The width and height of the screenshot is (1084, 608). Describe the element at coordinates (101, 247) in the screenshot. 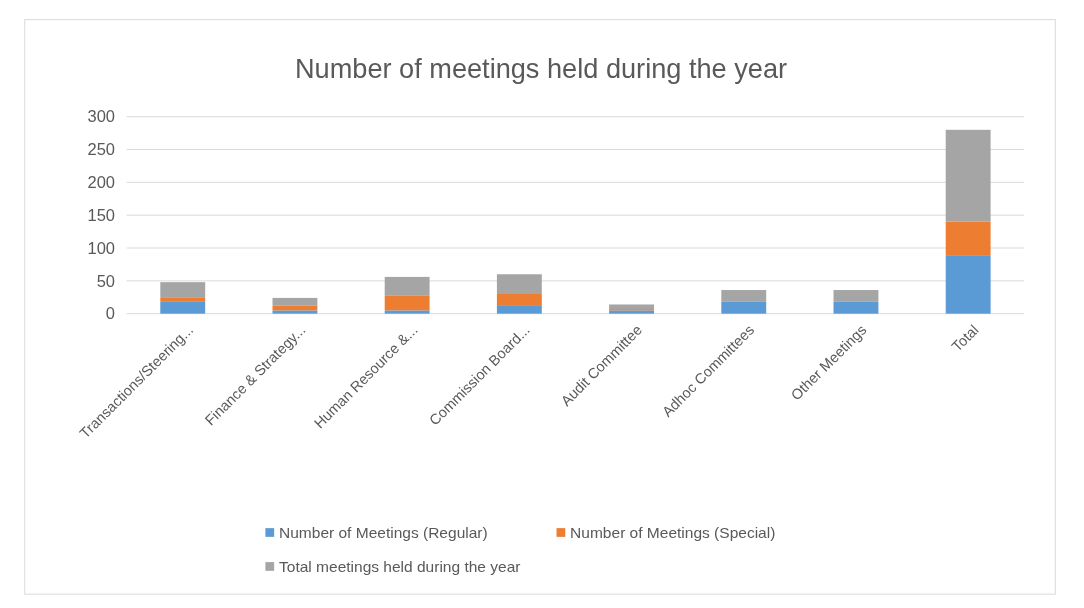

I see `y-tick-label: 100` at that location.